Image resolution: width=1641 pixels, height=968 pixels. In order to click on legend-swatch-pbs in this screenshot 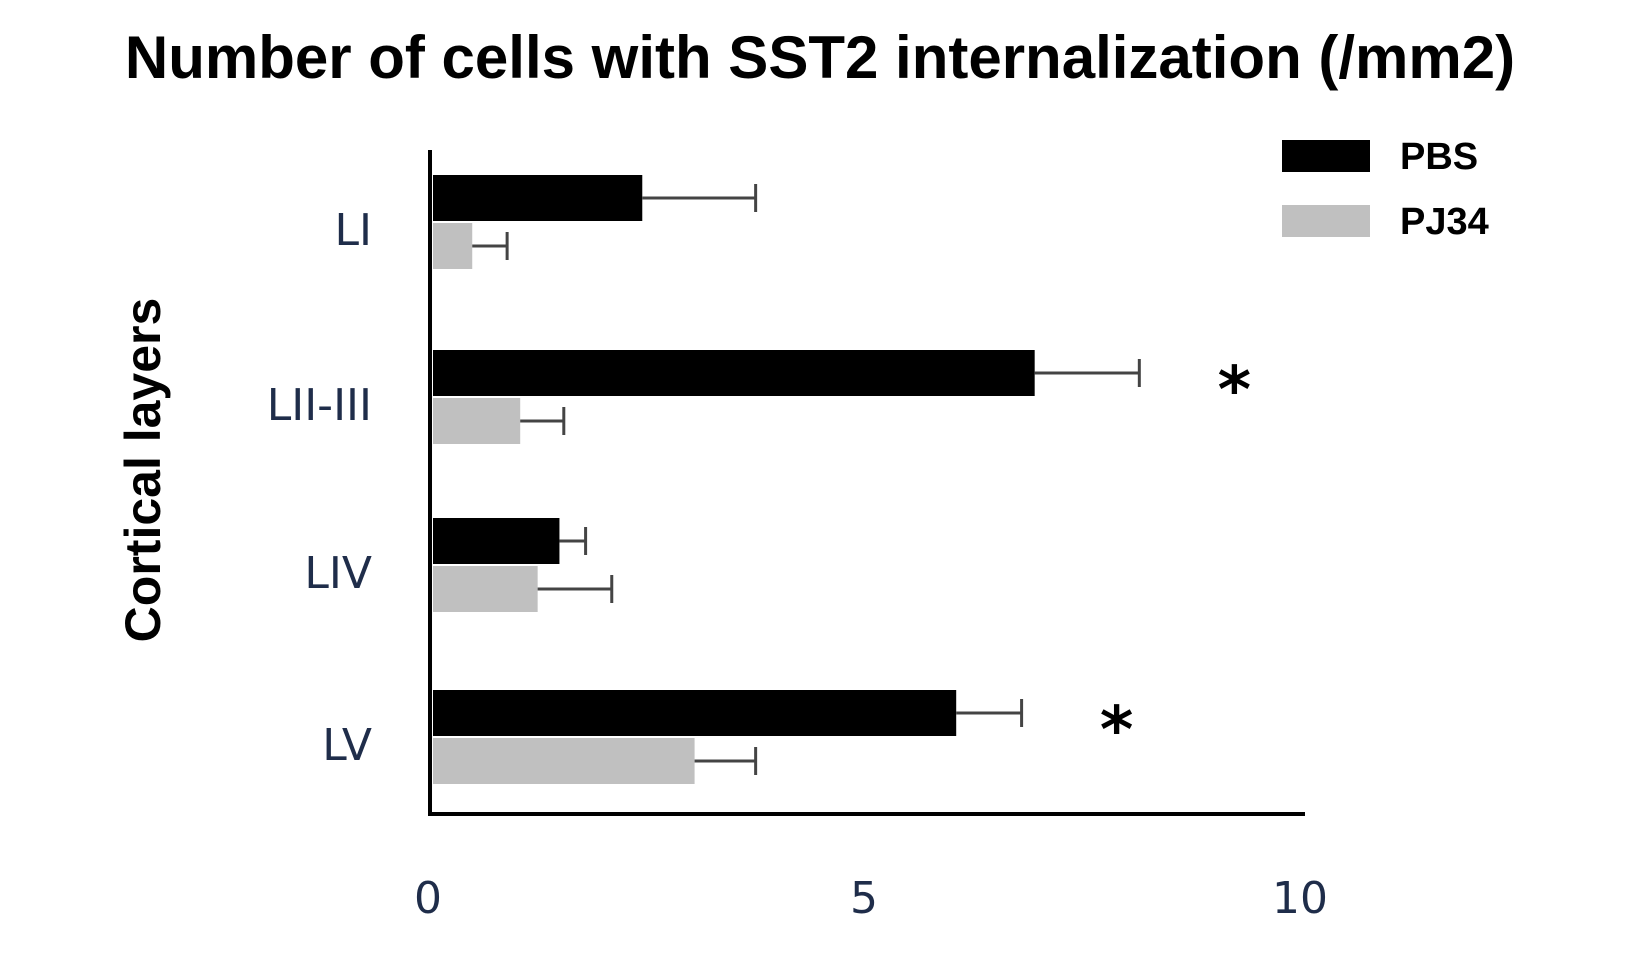, I will do `click(1326, 156)`.